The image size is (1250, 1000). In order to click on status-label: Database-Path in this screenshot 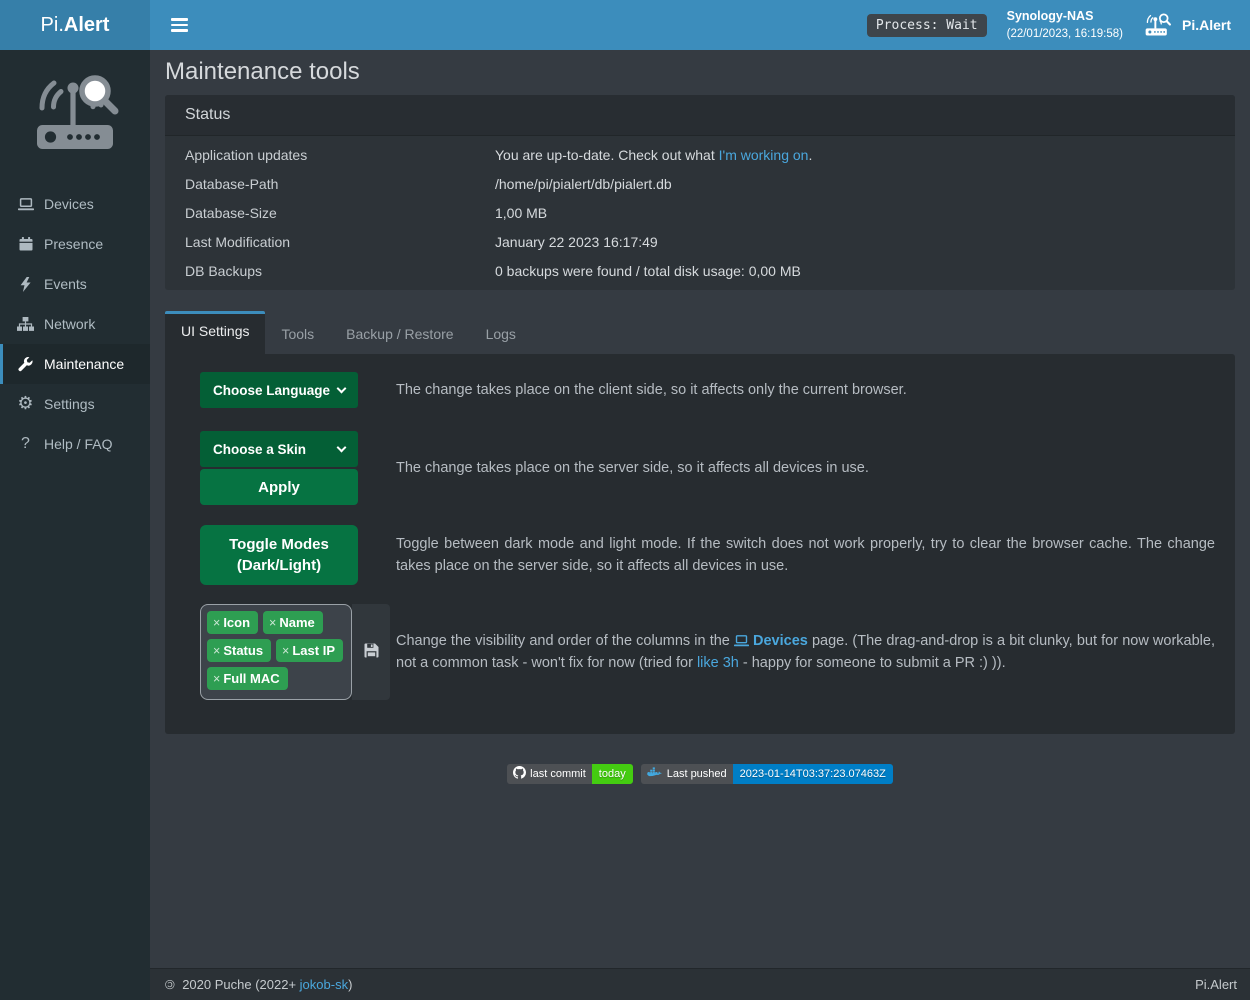, I will do `click(232, 183)`.